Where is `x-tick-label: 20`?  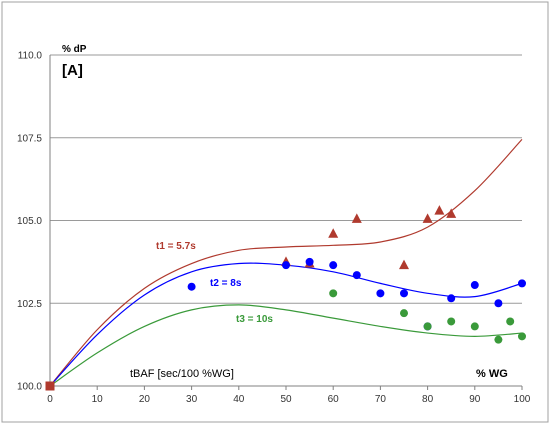 x-tick-label: 20 is located at coordinates (145, 399).